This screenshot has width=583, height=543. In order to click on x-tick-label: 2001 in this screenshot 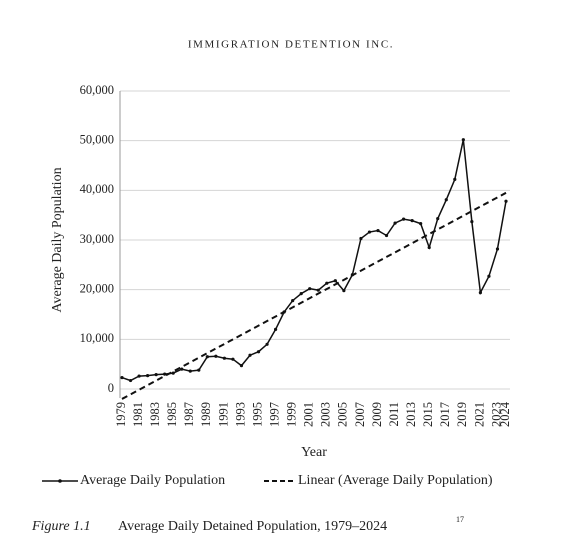, I will do `click(309, 414)`.